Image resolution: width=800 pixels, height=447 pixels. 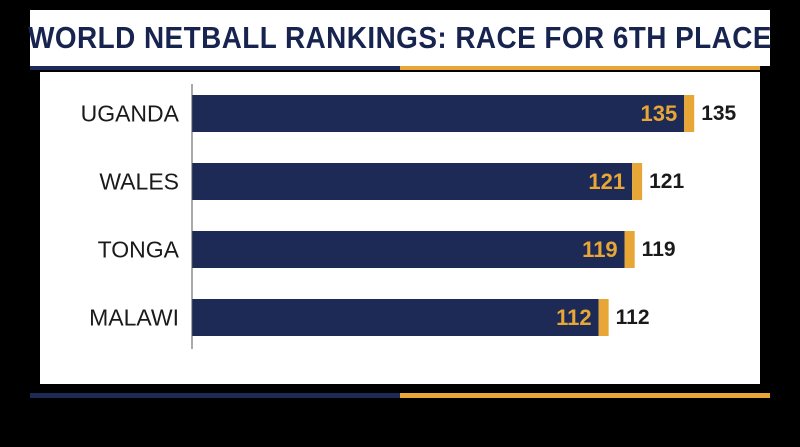 I want to click on bar-value-outside-tonga: 119, so click(x=659, y=249).